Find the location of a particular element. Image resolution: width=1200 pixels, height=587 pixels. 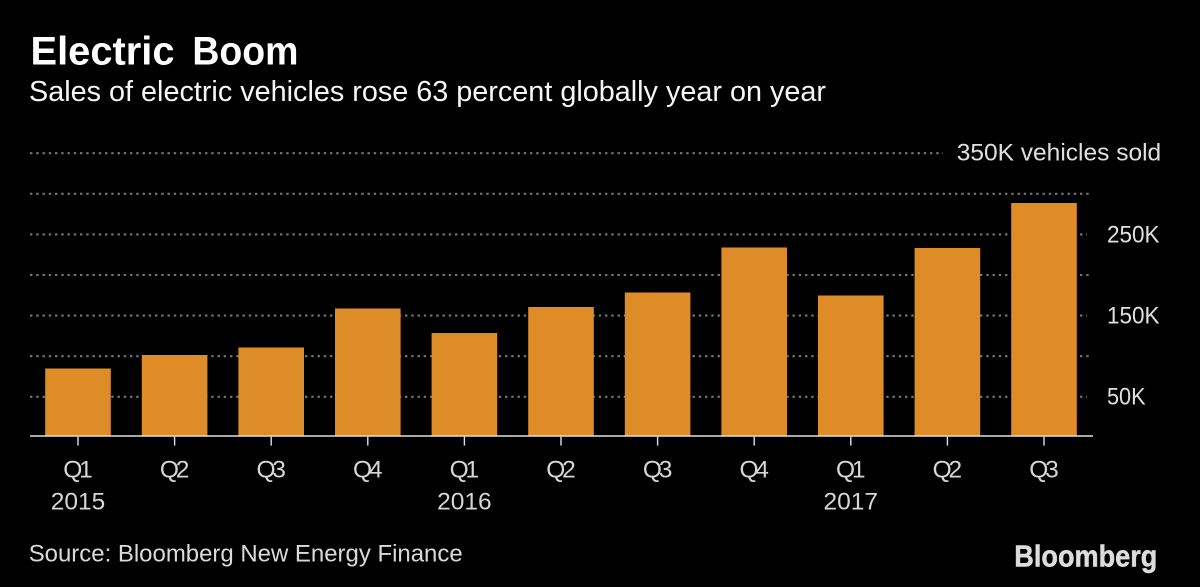

svg-text: Bloomberg is located at coordinates (1085, 556).